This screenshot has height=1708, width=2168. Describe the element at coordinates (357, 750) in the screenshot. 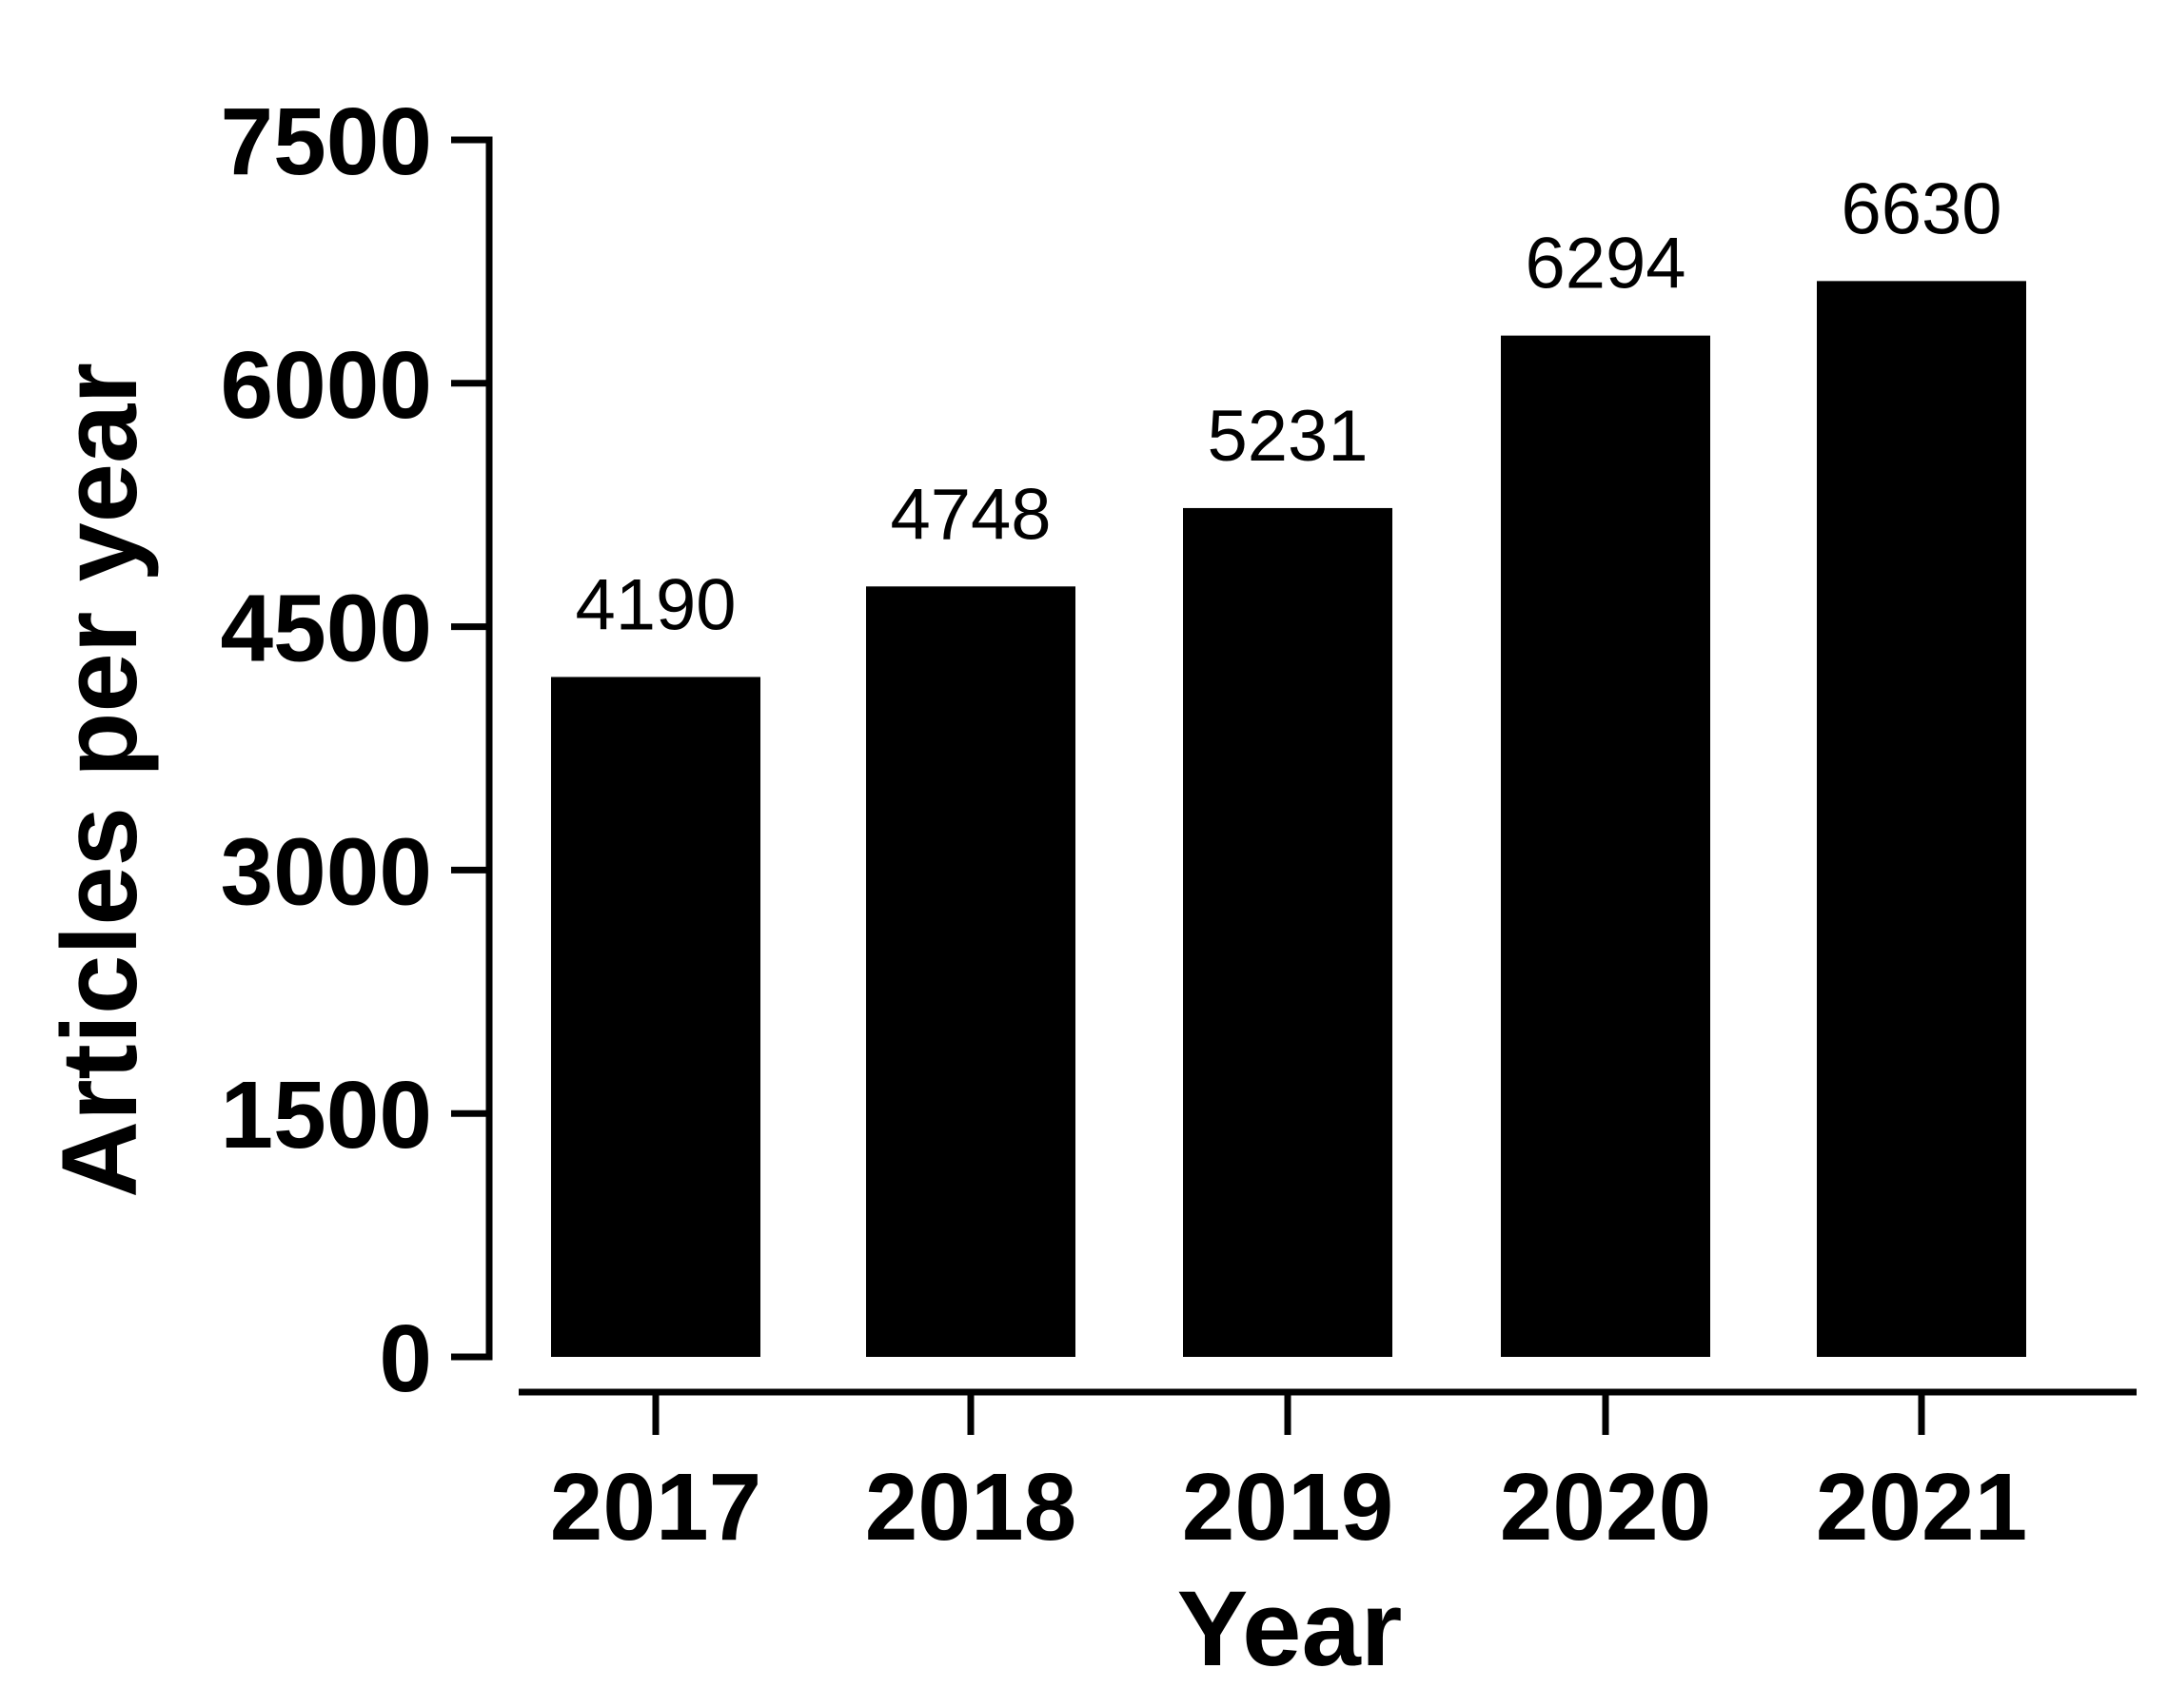

I see `y-axis: 0 1500 3000 4500 6000 7500` at that location.